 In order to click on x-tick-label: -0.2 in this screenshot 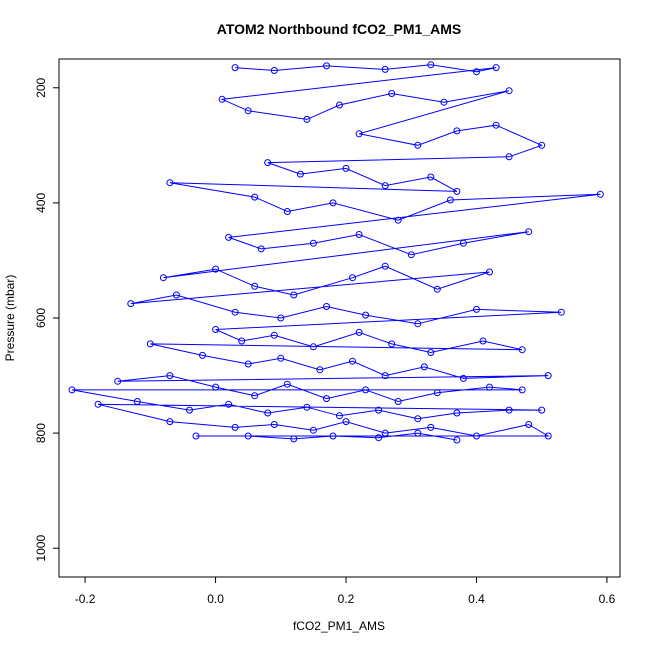, I will do `click(85, 599)`.